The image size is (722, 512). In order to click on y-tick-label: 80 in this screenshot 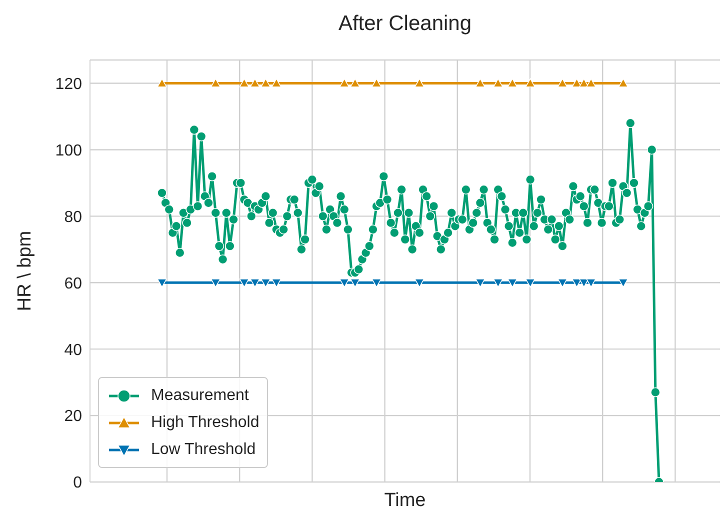, I will do `click(73, 217)`.